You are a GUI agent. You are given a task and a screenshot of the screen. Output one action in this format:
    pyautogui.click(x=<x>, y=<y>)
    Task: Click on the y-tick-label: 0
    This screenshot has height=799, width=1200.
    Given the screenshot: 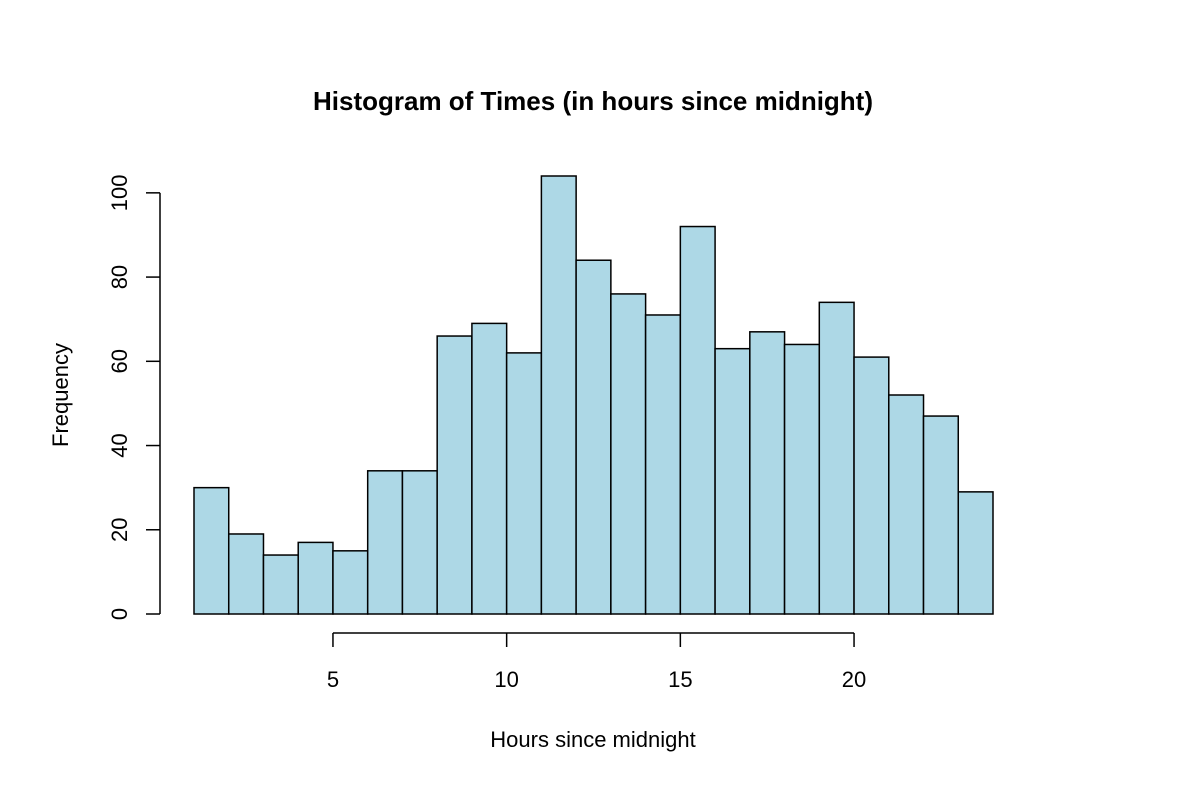 What is the action you would take?
    pyautogui.click(x=119, y=614)
    